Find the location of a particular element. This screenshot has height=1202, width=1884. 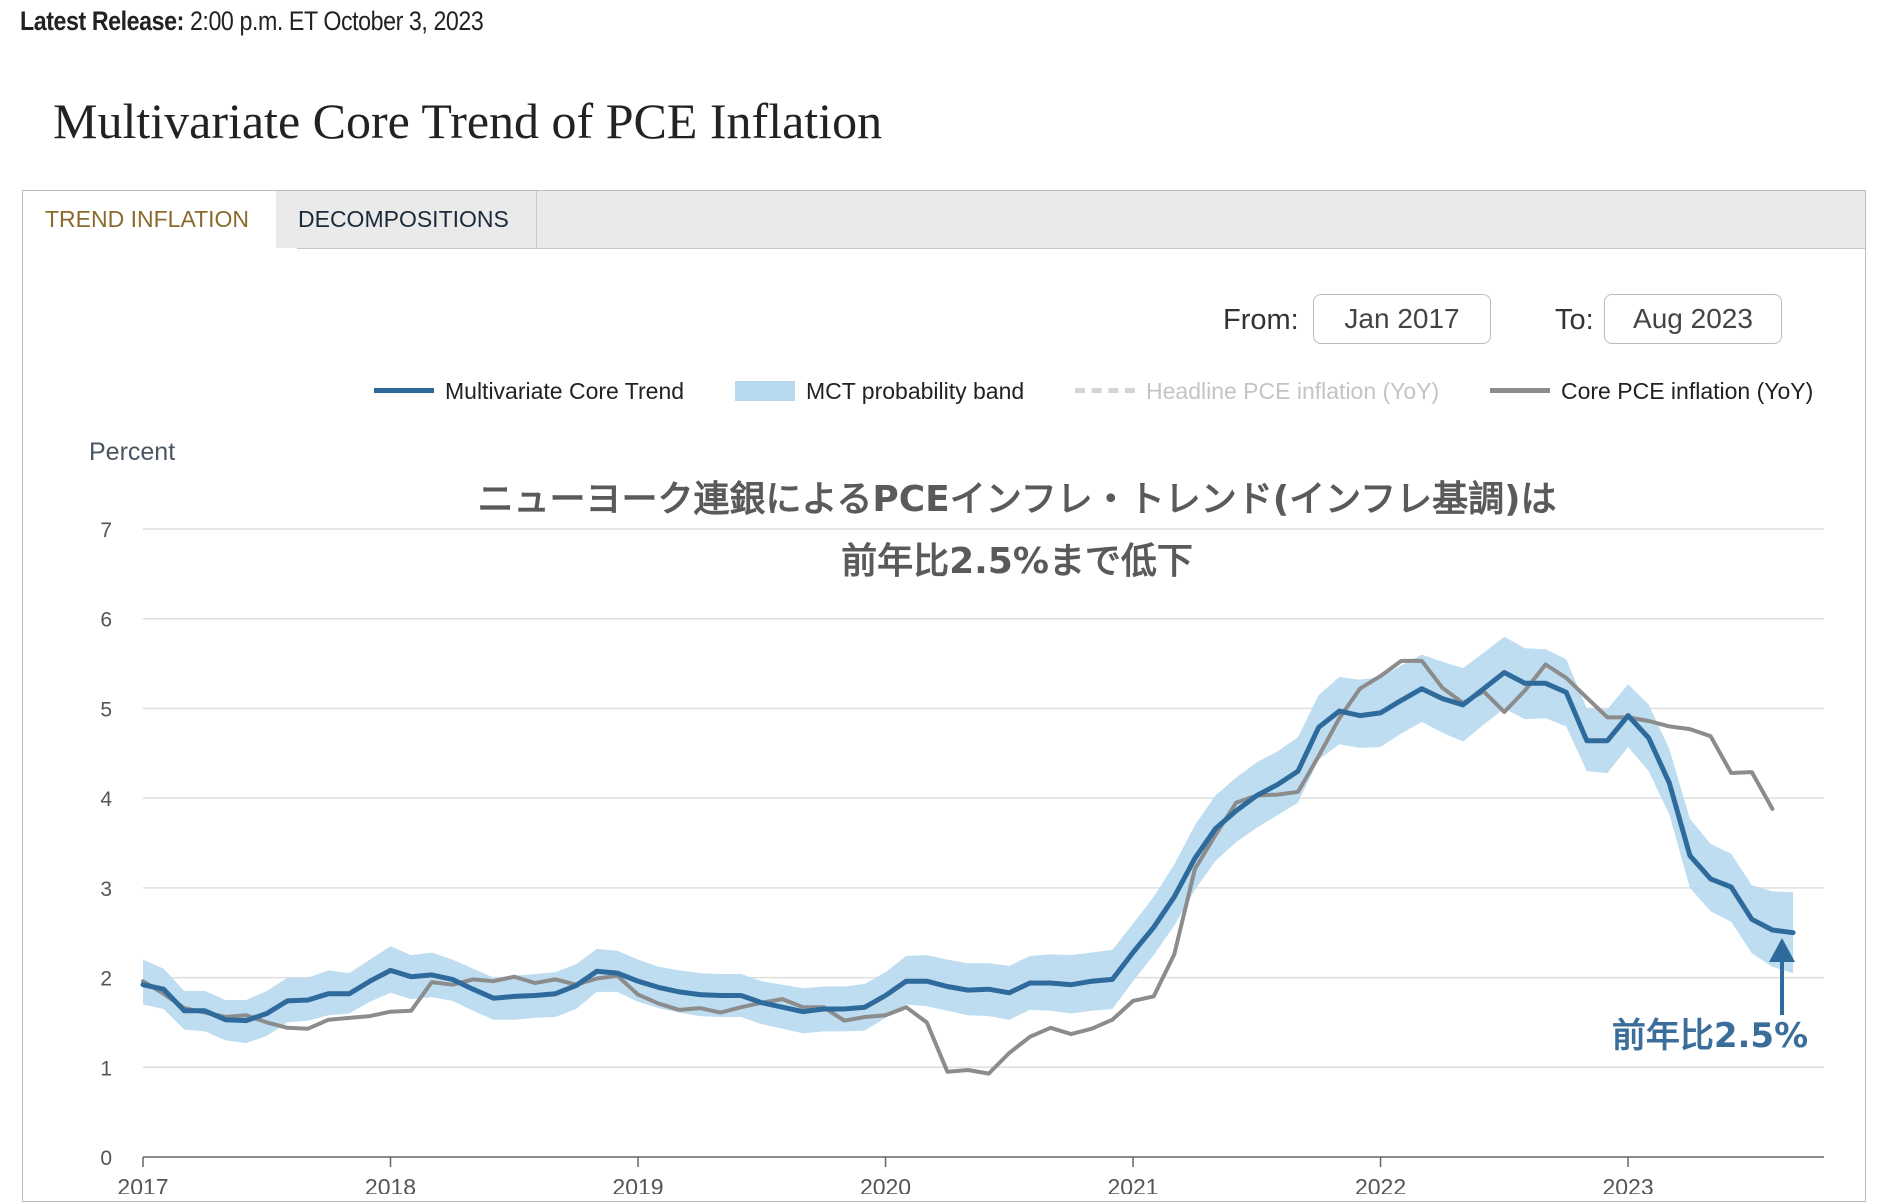

annotation-title-line-1: ニューヨーク連銀によるPCEインフレ・トレンド(インフレ基調)は is located at coordinates (1016, 499).